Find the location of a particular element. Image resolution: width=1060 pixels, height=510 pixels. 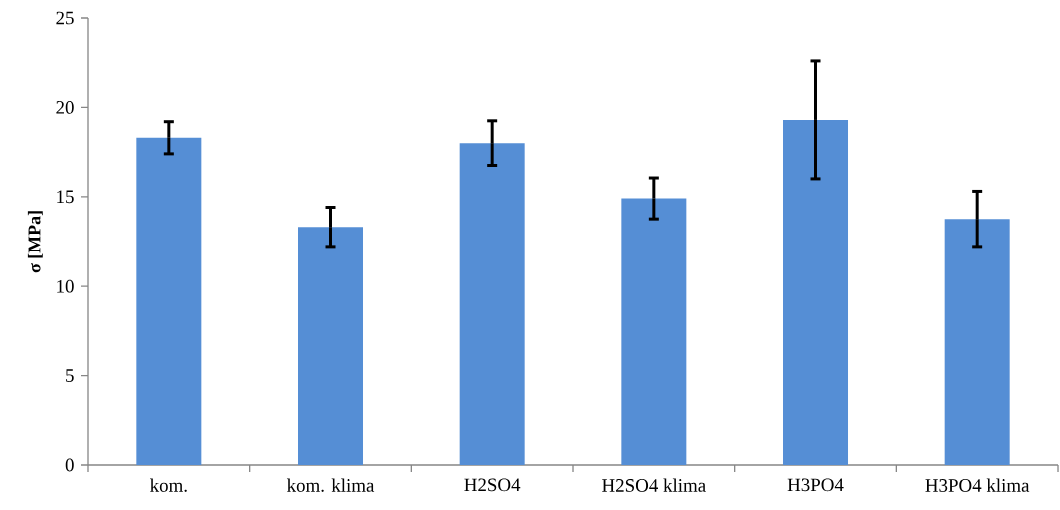

x-tick-label: H2SO4 klima is located at coordinates (654, 485).